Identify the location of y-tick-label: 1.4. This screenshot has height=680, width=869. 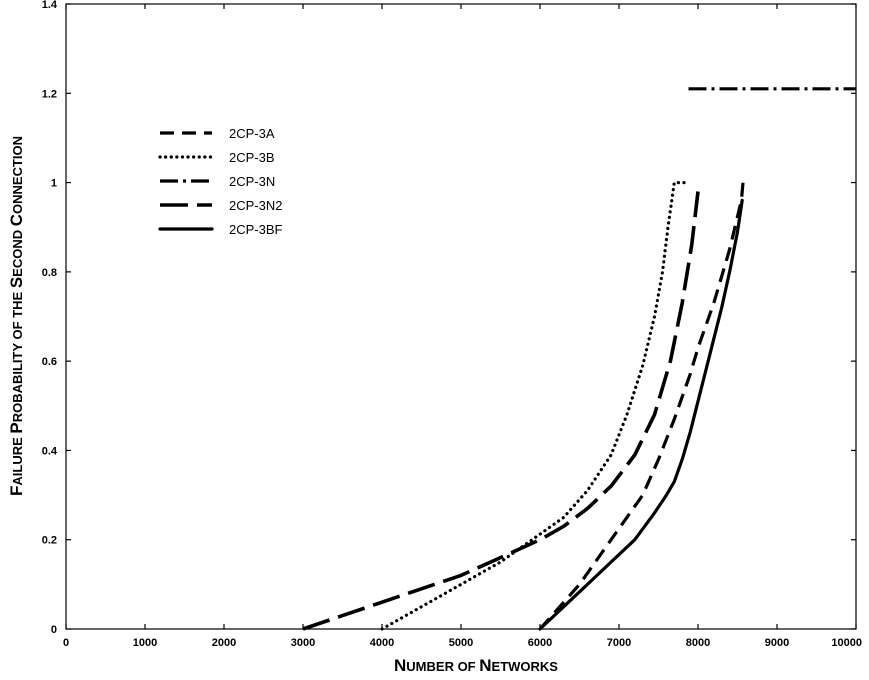
(50, 5).